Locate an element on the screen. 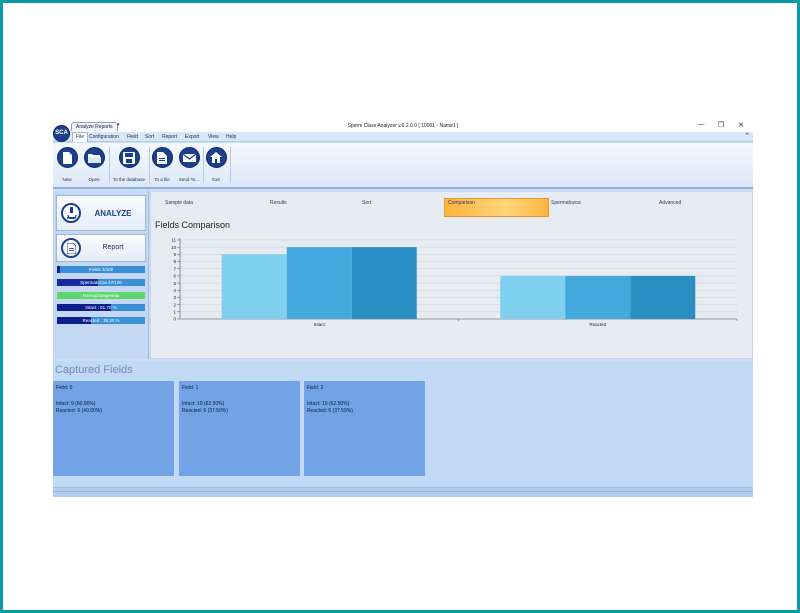 The image size is (800, 613). microscope-icon is located at coordinates (71, 213).